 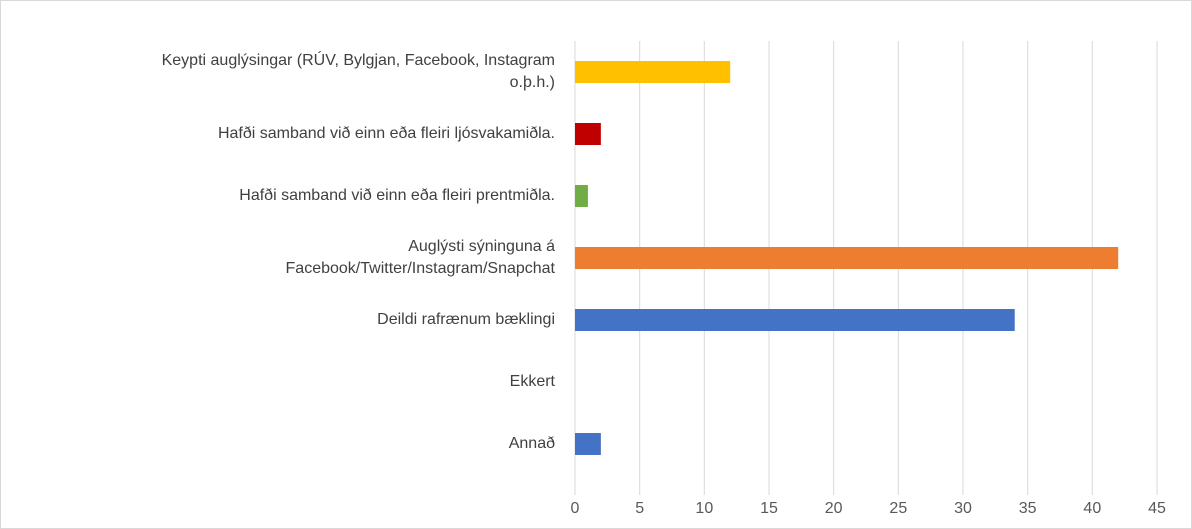 What do you see at coordinates (769, 508) in the screenshot?
I see `x-tick-label: 15` at bounding box center [769, 508].